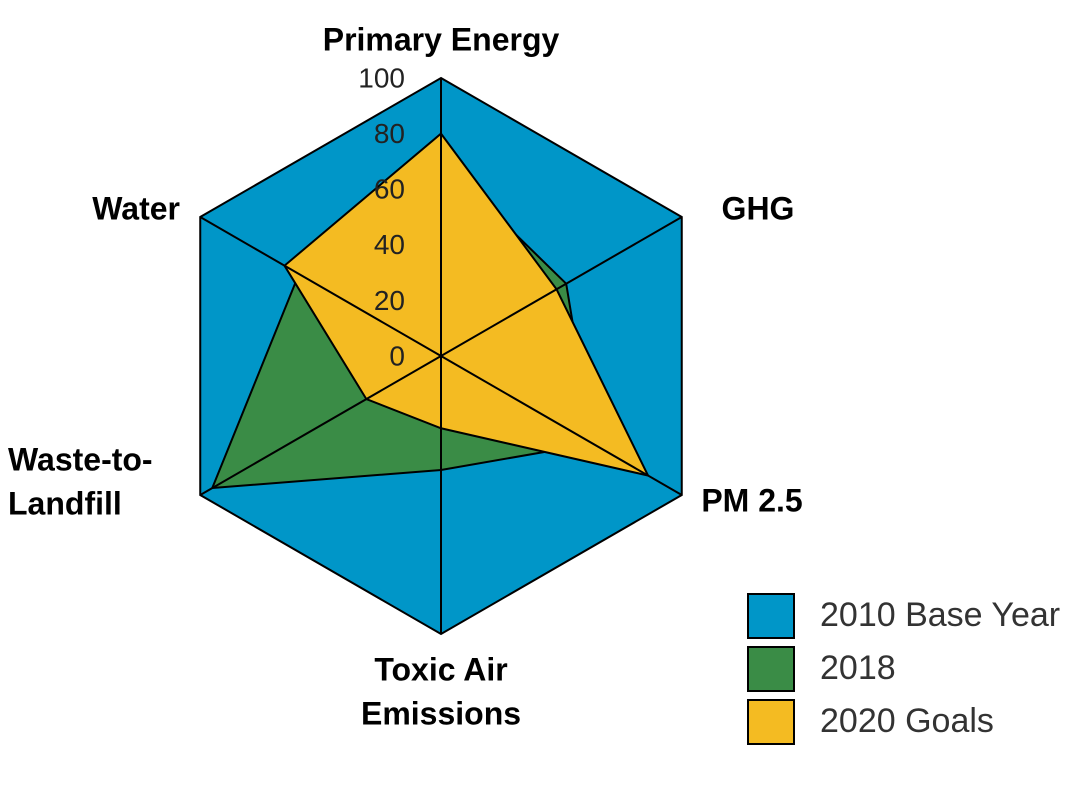 Image resolution: width=1080 pixels, height=800 pixels. What do you see at coordinates (389, 133) in the screenshot?
I see `tick-label: 80` at bounding box center [389, 133].